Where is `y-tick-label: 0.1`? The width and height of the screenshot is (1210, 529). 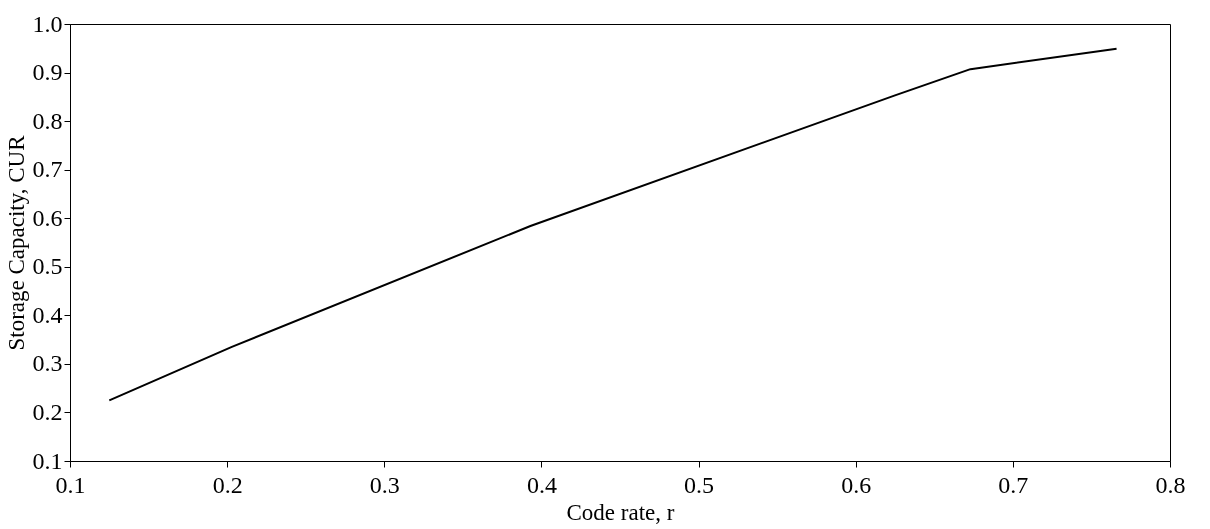
y-tick-label: 0.1 is located at coordinates (47, 460).